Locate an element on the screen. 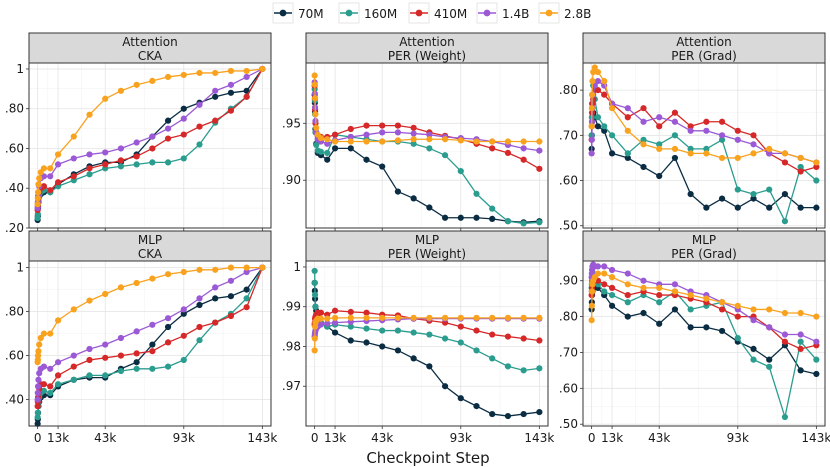 The width and height of the screenshot is (830, 467). y-tick-label: .90 is located at coordinates (568, 281).